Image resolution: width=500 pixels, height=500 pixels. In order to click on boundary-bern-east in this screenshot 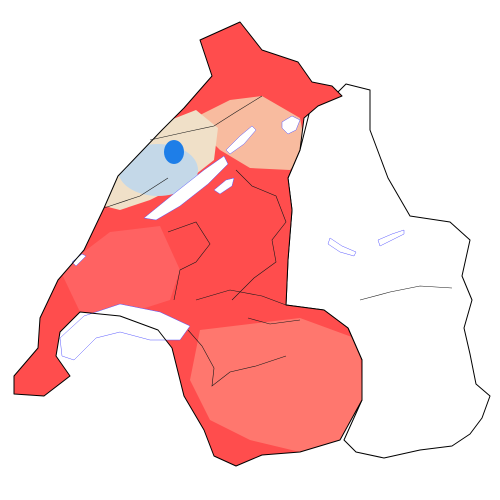, I will do `click(406, 293)`.